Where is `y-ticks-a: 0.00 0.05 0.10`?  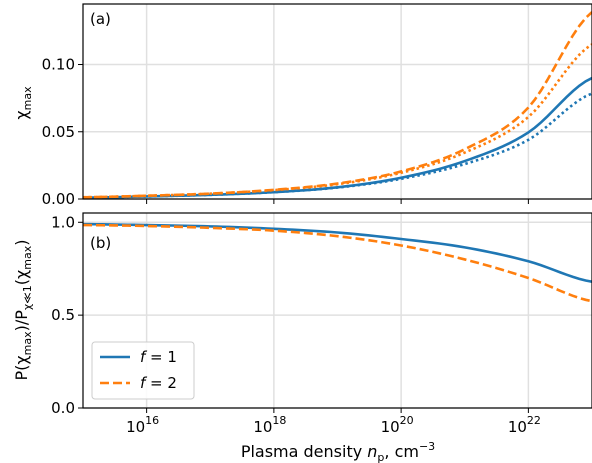 y-ticks-a: 0.00 0.05 0.10 is located at coordinates (62, 132).